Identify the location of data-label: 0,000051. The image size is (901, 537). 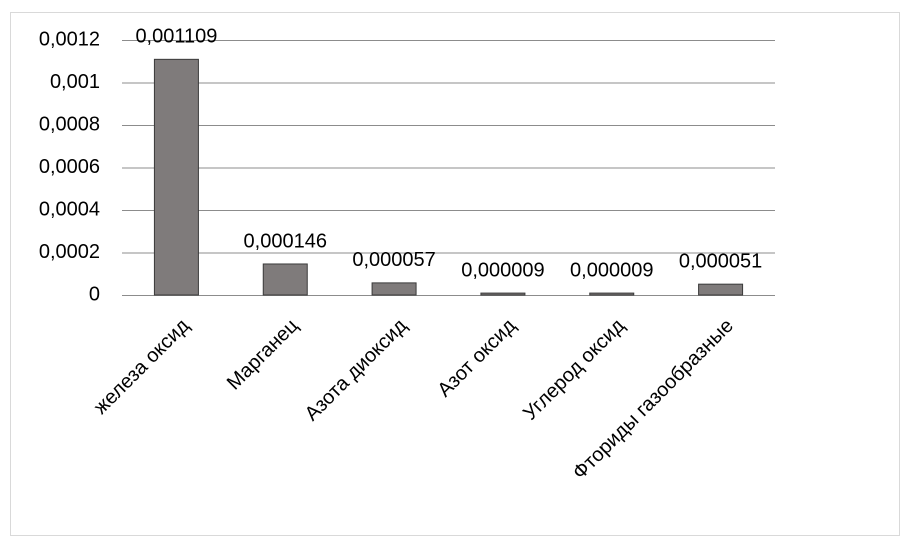
(720, 261).